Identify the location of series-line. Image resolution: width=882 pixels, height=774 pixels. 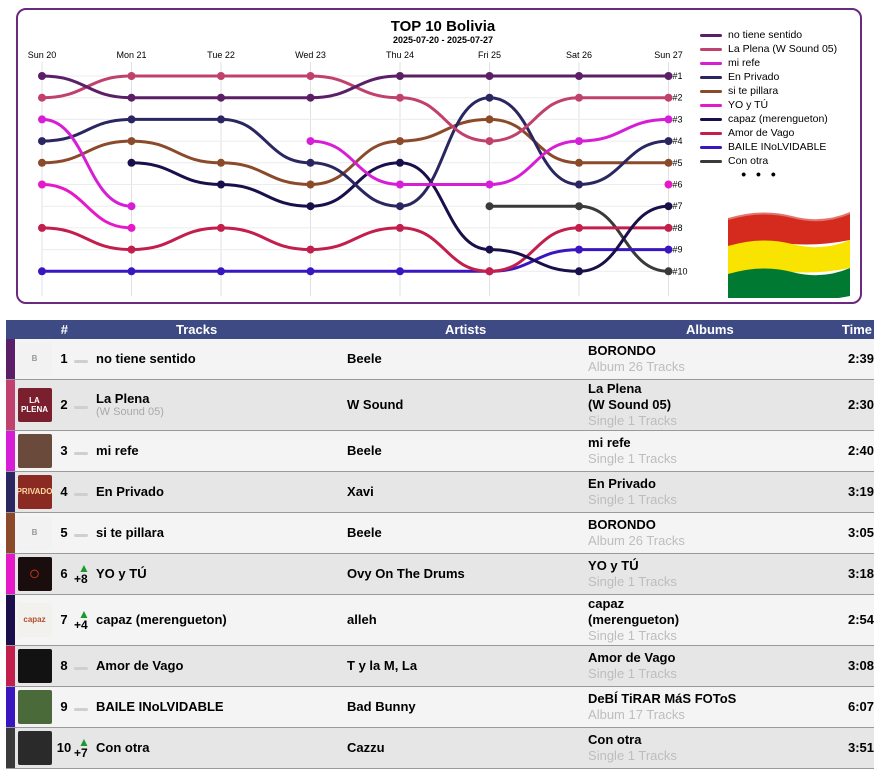
(355, 87).